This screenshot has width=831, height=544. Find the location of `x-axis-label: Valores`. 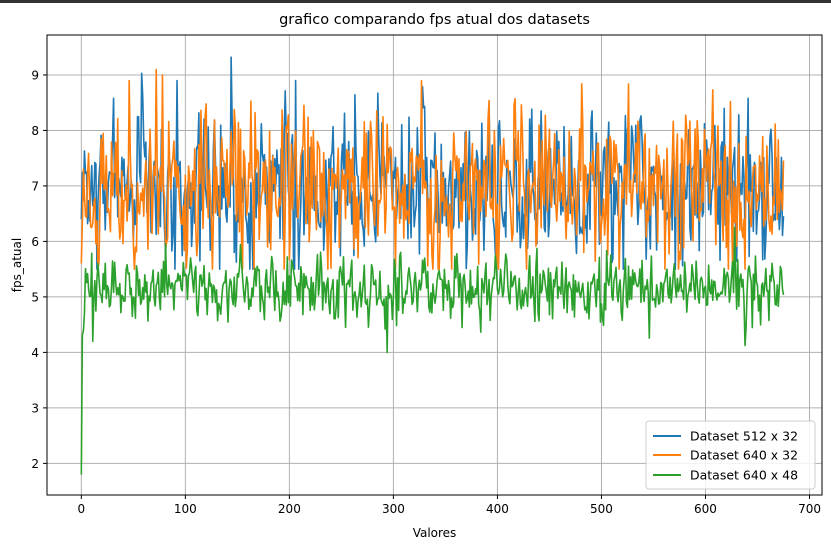

x-axis-label: Valores is located at coordinates (435, 533).